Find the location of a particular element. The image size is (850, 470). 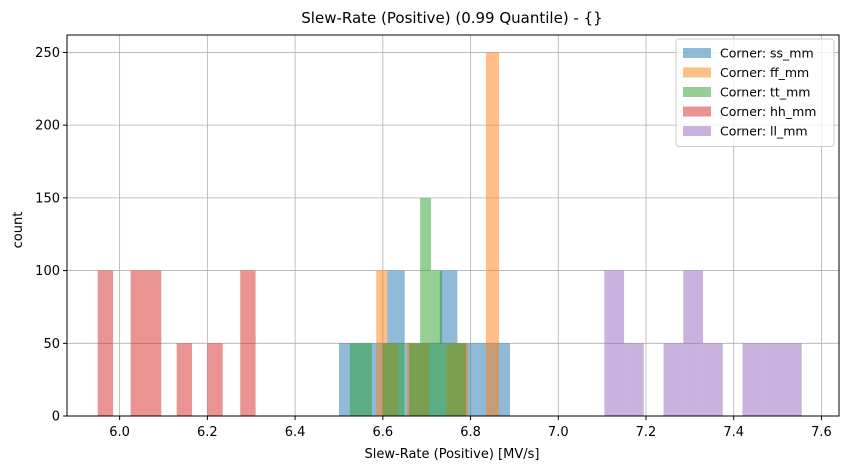

x-tick-label: 6.0 is located at coordinates (119, 432).